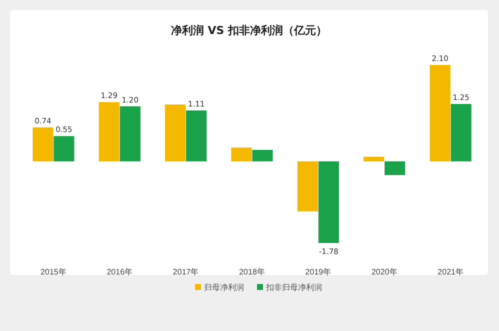  What do you see at coordinates (384, 272) in the screenshot?
I see `x-tick-label: 2020年` at bounding box center [384, 272].